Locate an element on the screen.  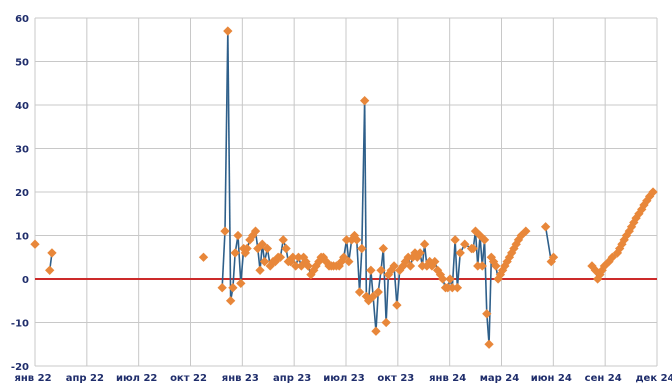
x-tick-label: сен 24 is located at coordinates (603, 378).